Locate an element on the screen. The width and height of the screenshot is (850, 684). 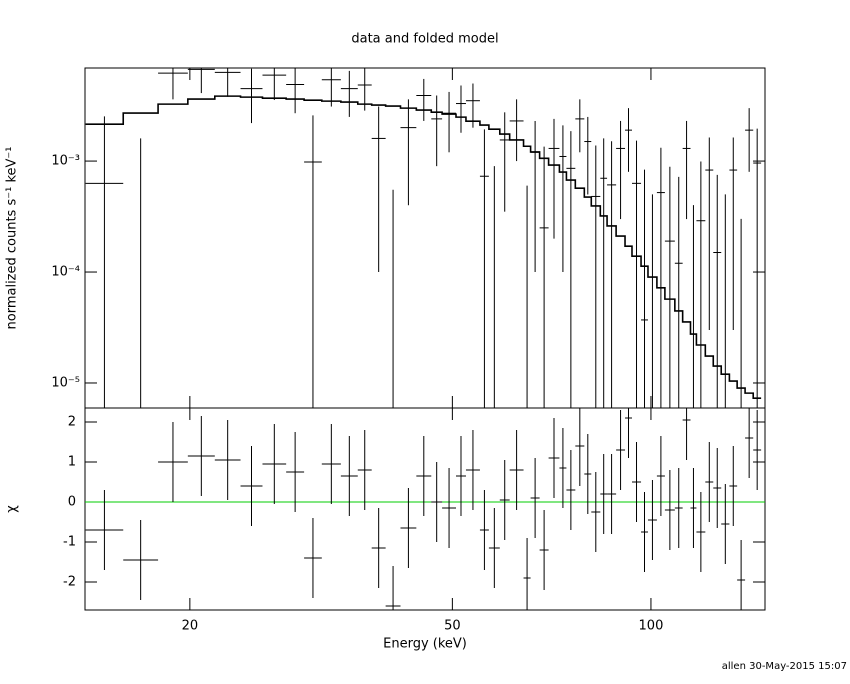
x-tick-label: 50 is located at coordinates (452, 626).